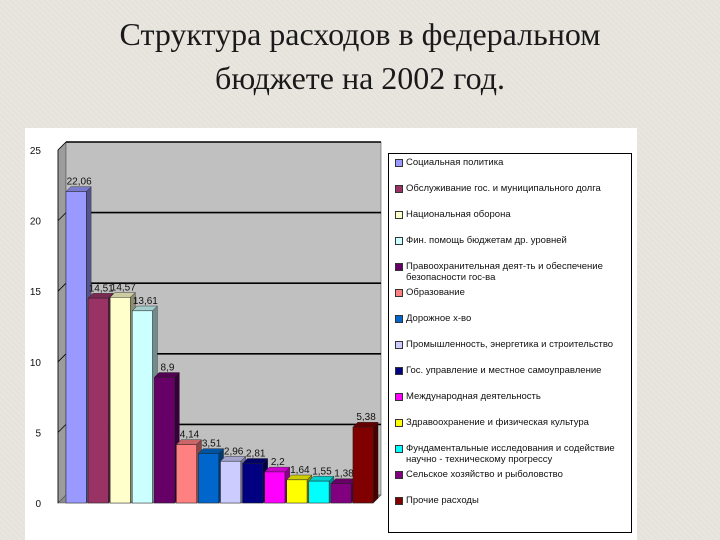  Describe the element at coordinates (366, 417) in the screenshot. I see `data-label: 5,38` at that location.